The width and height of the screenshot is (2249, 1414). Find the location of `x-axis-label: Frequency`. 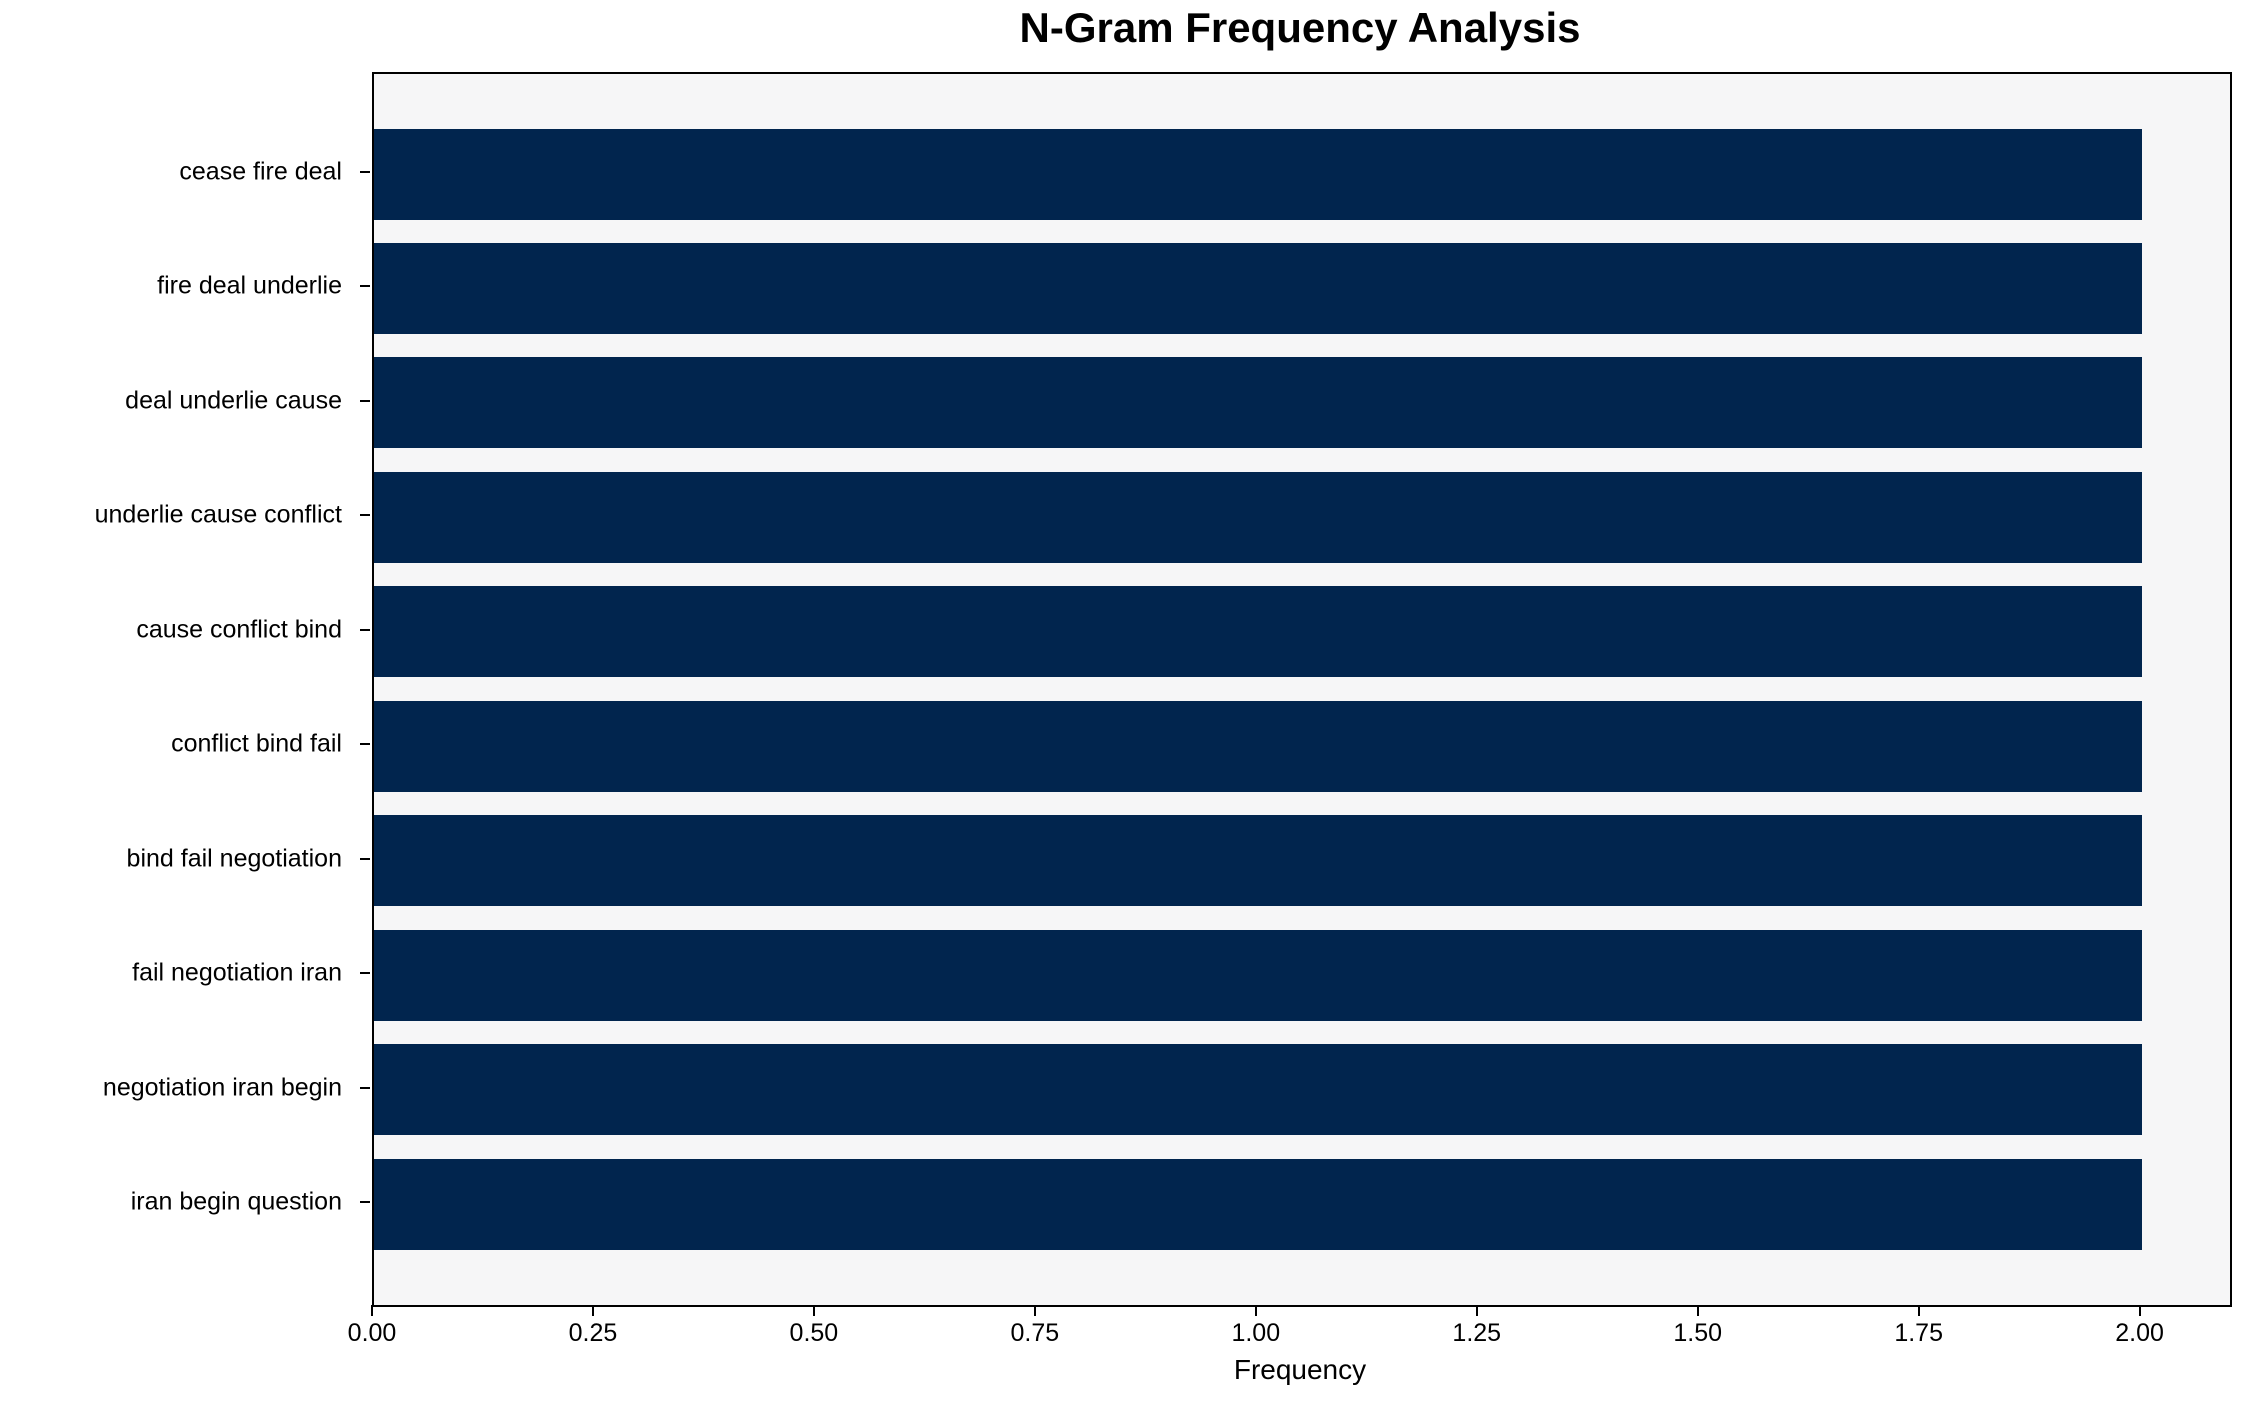

x-axis-label: Frequency is located at coordinates (1300, 1369).